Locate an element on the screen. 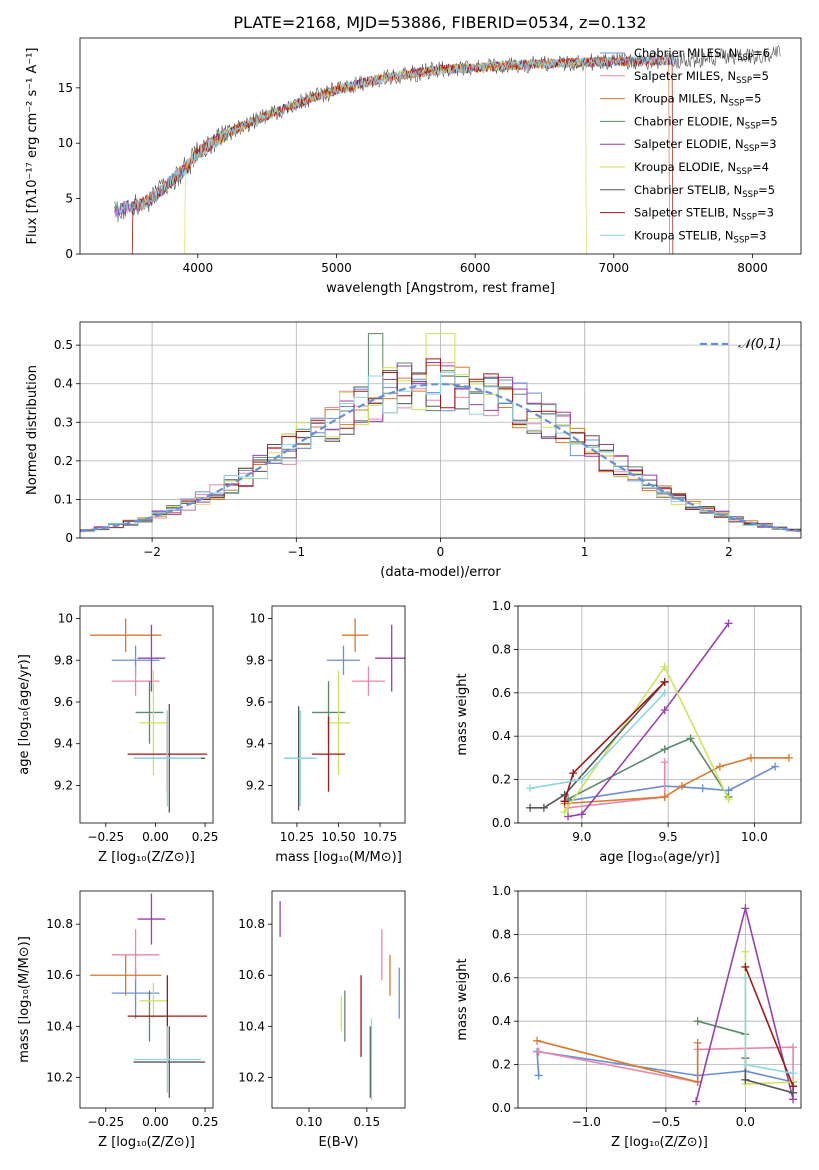 The image size is (819, 1170). age_vs_mass-points is located at coordinates (344, 714).